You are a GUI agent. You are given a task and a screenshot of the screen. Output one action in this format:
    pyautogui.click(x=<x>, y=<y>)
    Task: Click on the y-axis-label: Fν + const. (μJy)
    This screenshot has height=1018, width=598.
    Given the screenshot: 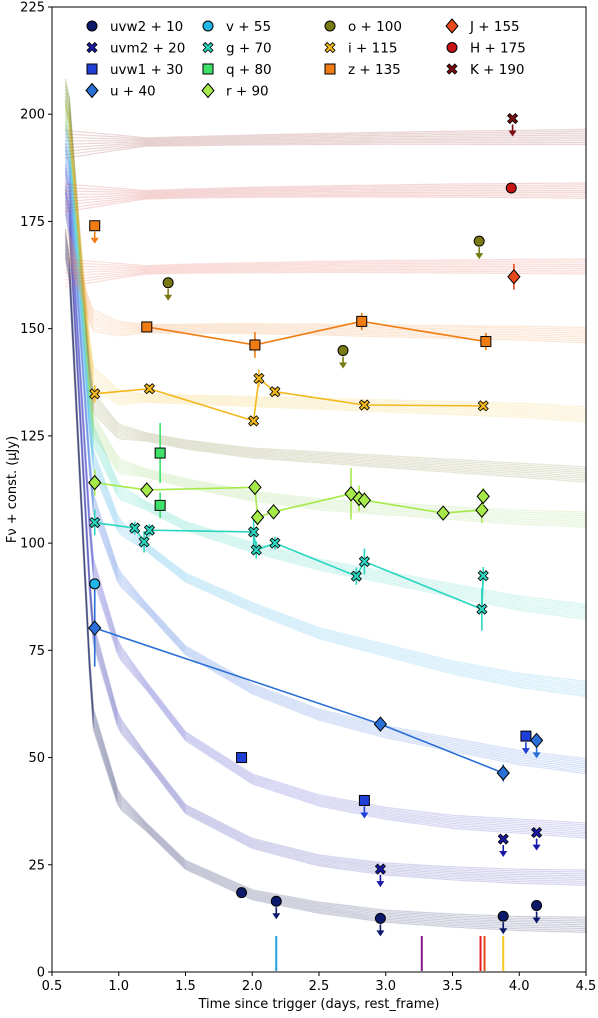 What is the action you would take?
    pyautogui.click(x=12, y=489)
    